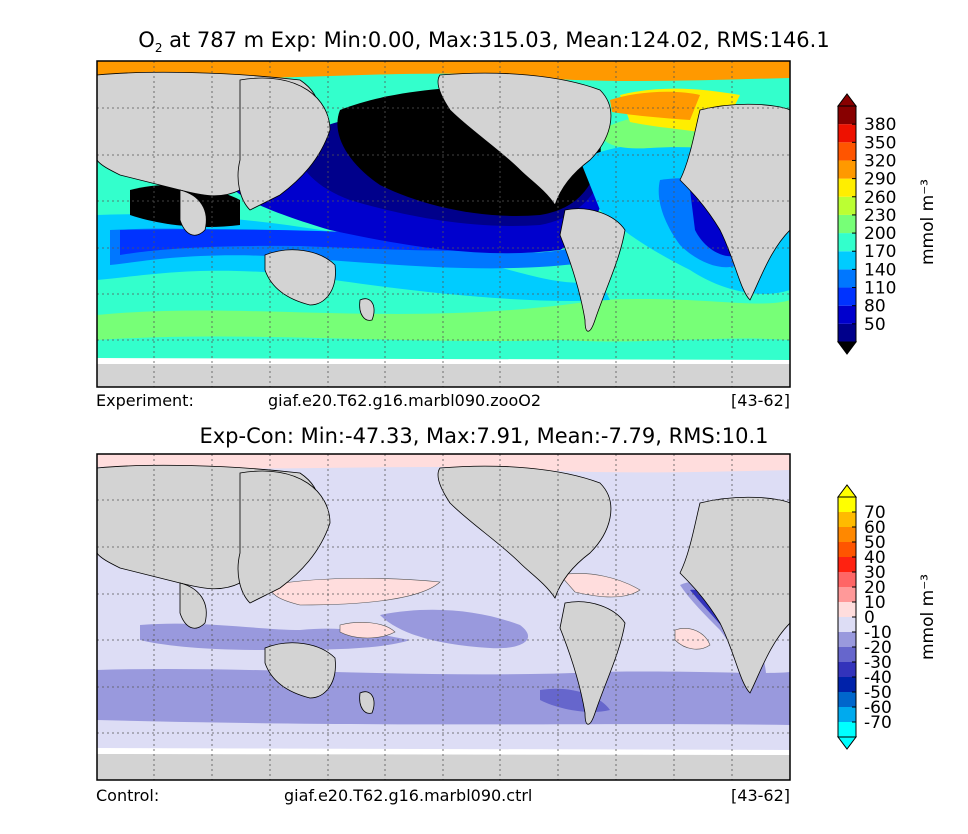 This screenshot has width=968, height=834. What do you see at coordinates (880, 270) in the screenshot?
I see `top-colorbar-tick-label: 140` at bounding box center [880, 270].